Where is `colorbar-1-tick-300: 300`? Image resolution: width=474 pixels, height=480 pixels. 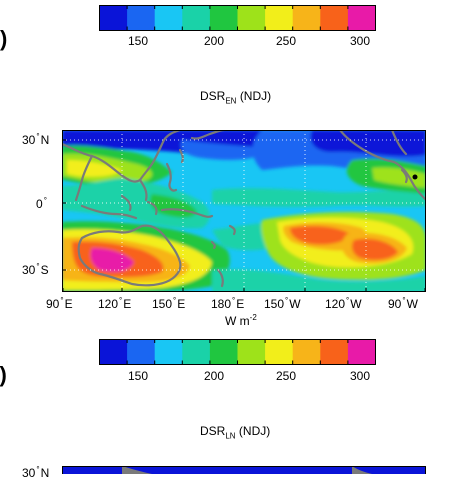 colorbar-1-tick-300: 300 is located at coordinates (360, 41).